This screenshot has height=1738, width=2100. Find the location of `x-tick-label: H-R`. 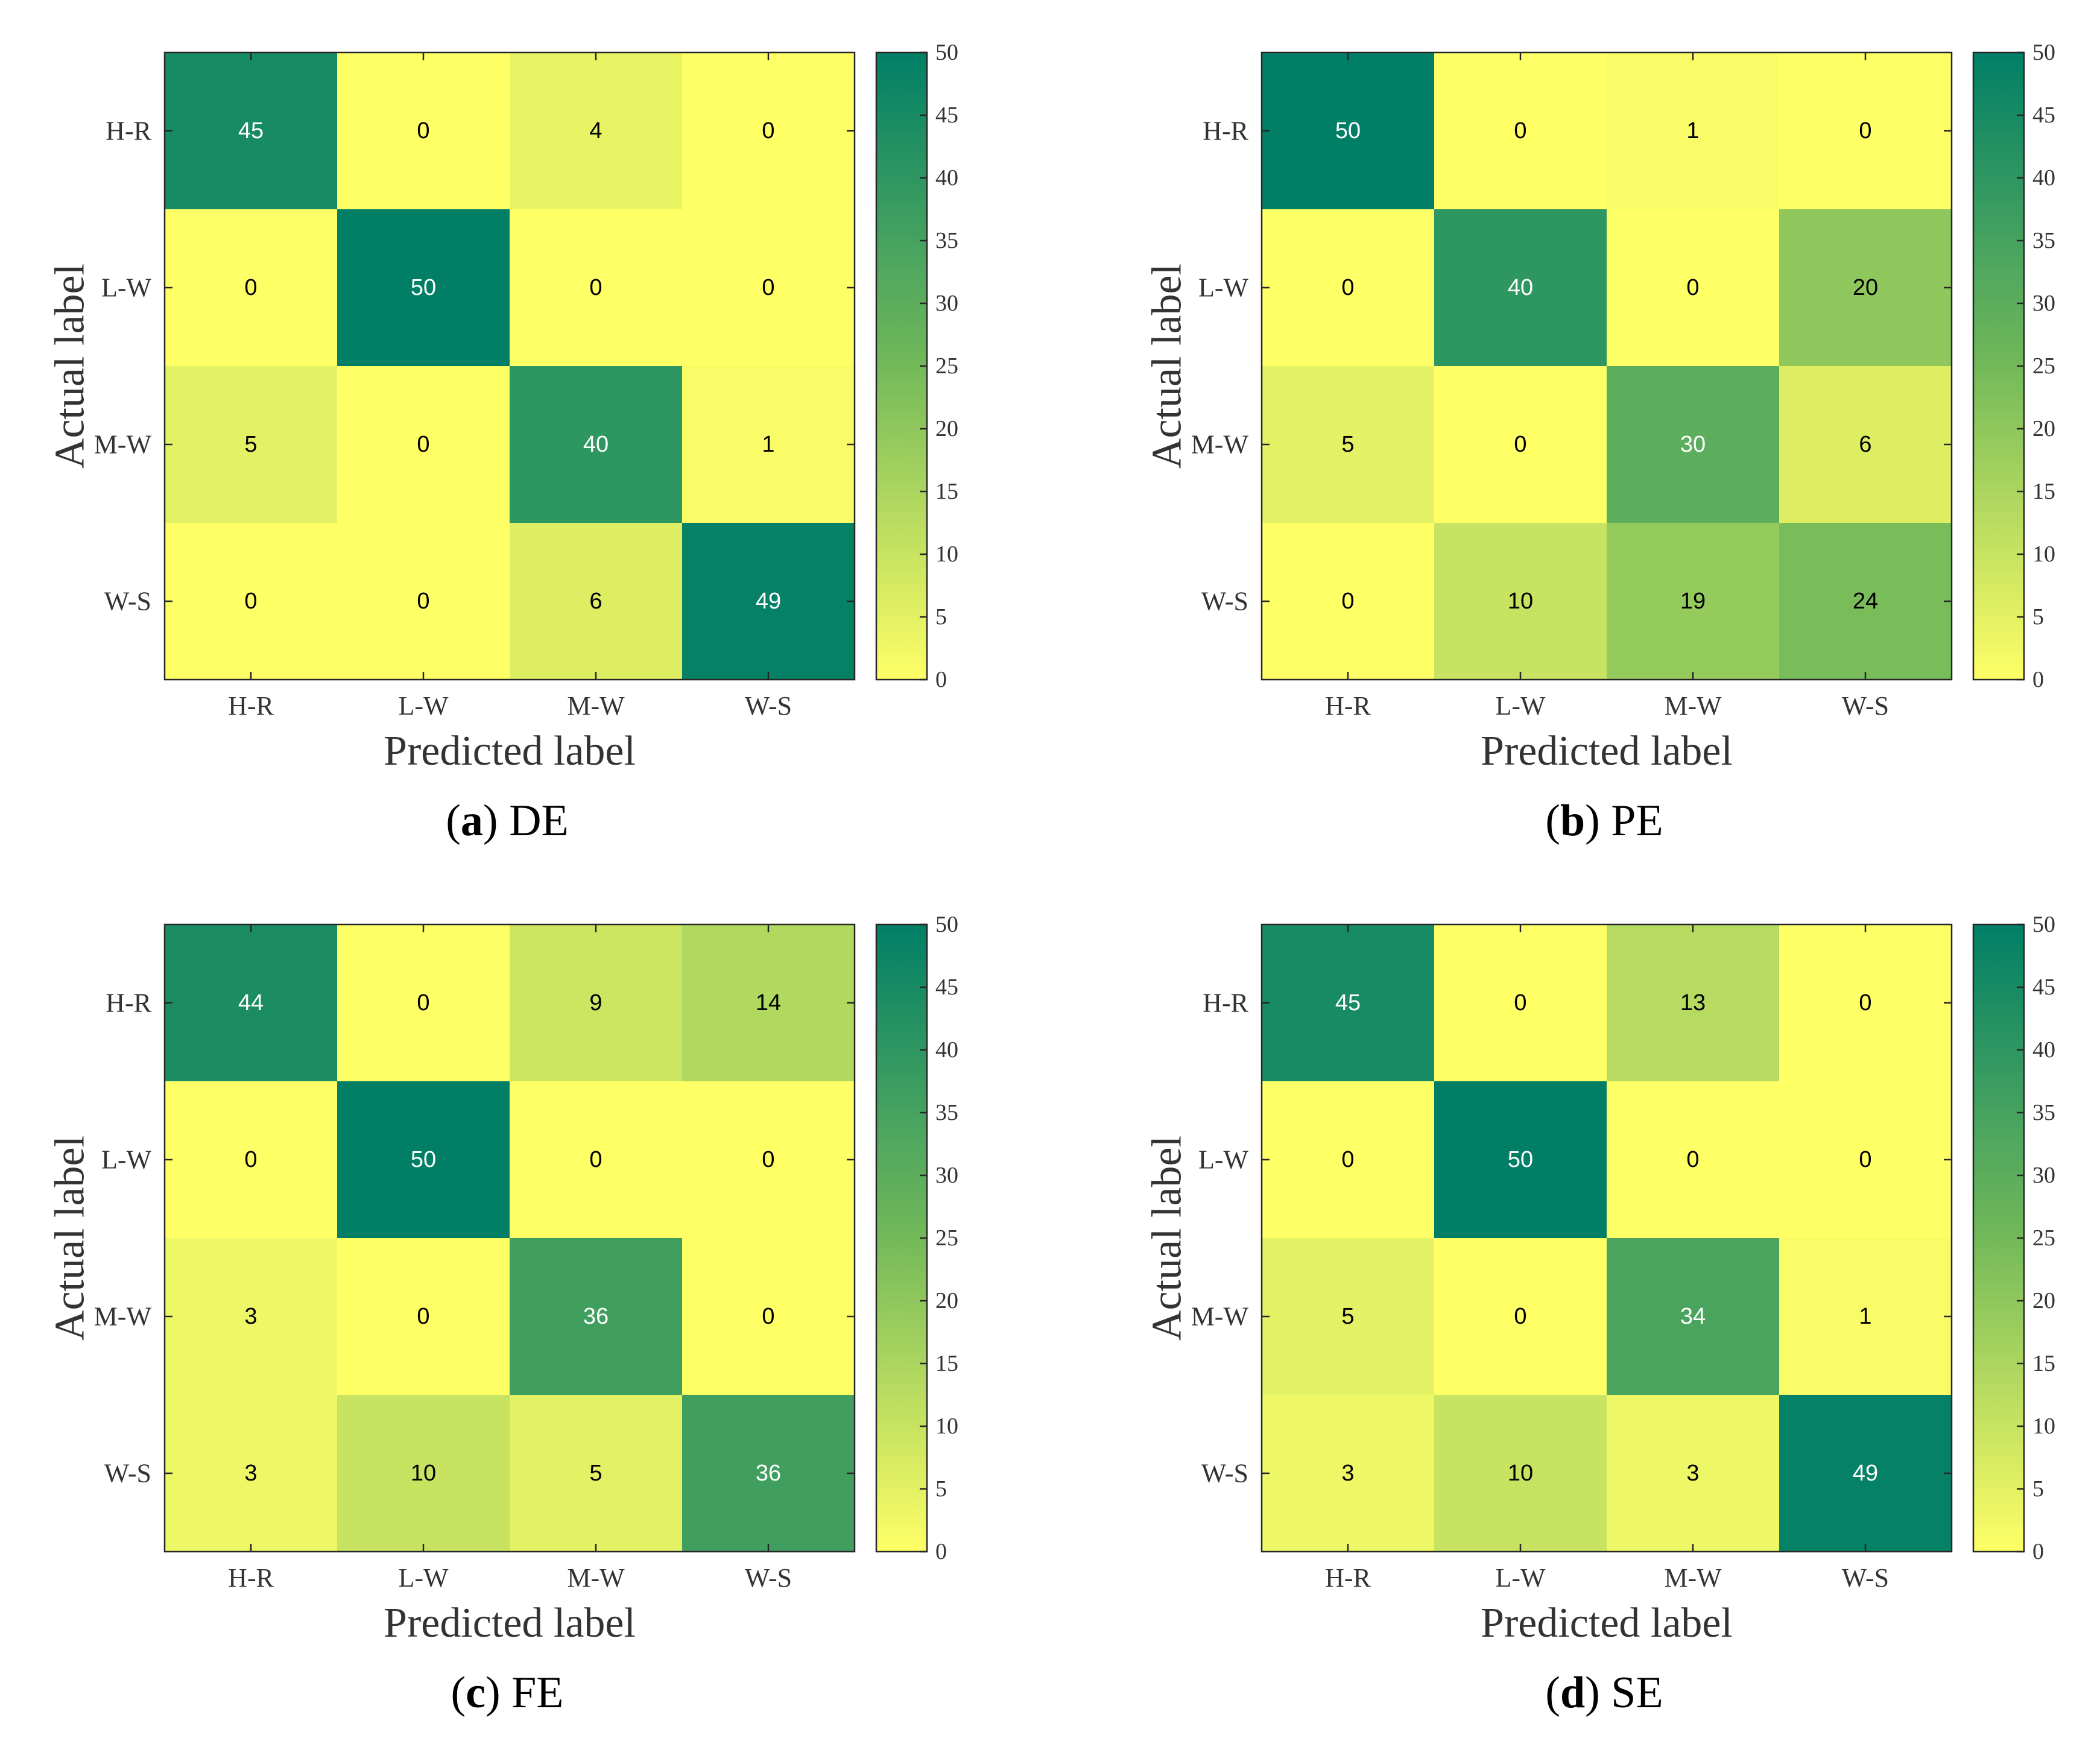

x-tick-label: H-R is located at coordinates (251, 1578).